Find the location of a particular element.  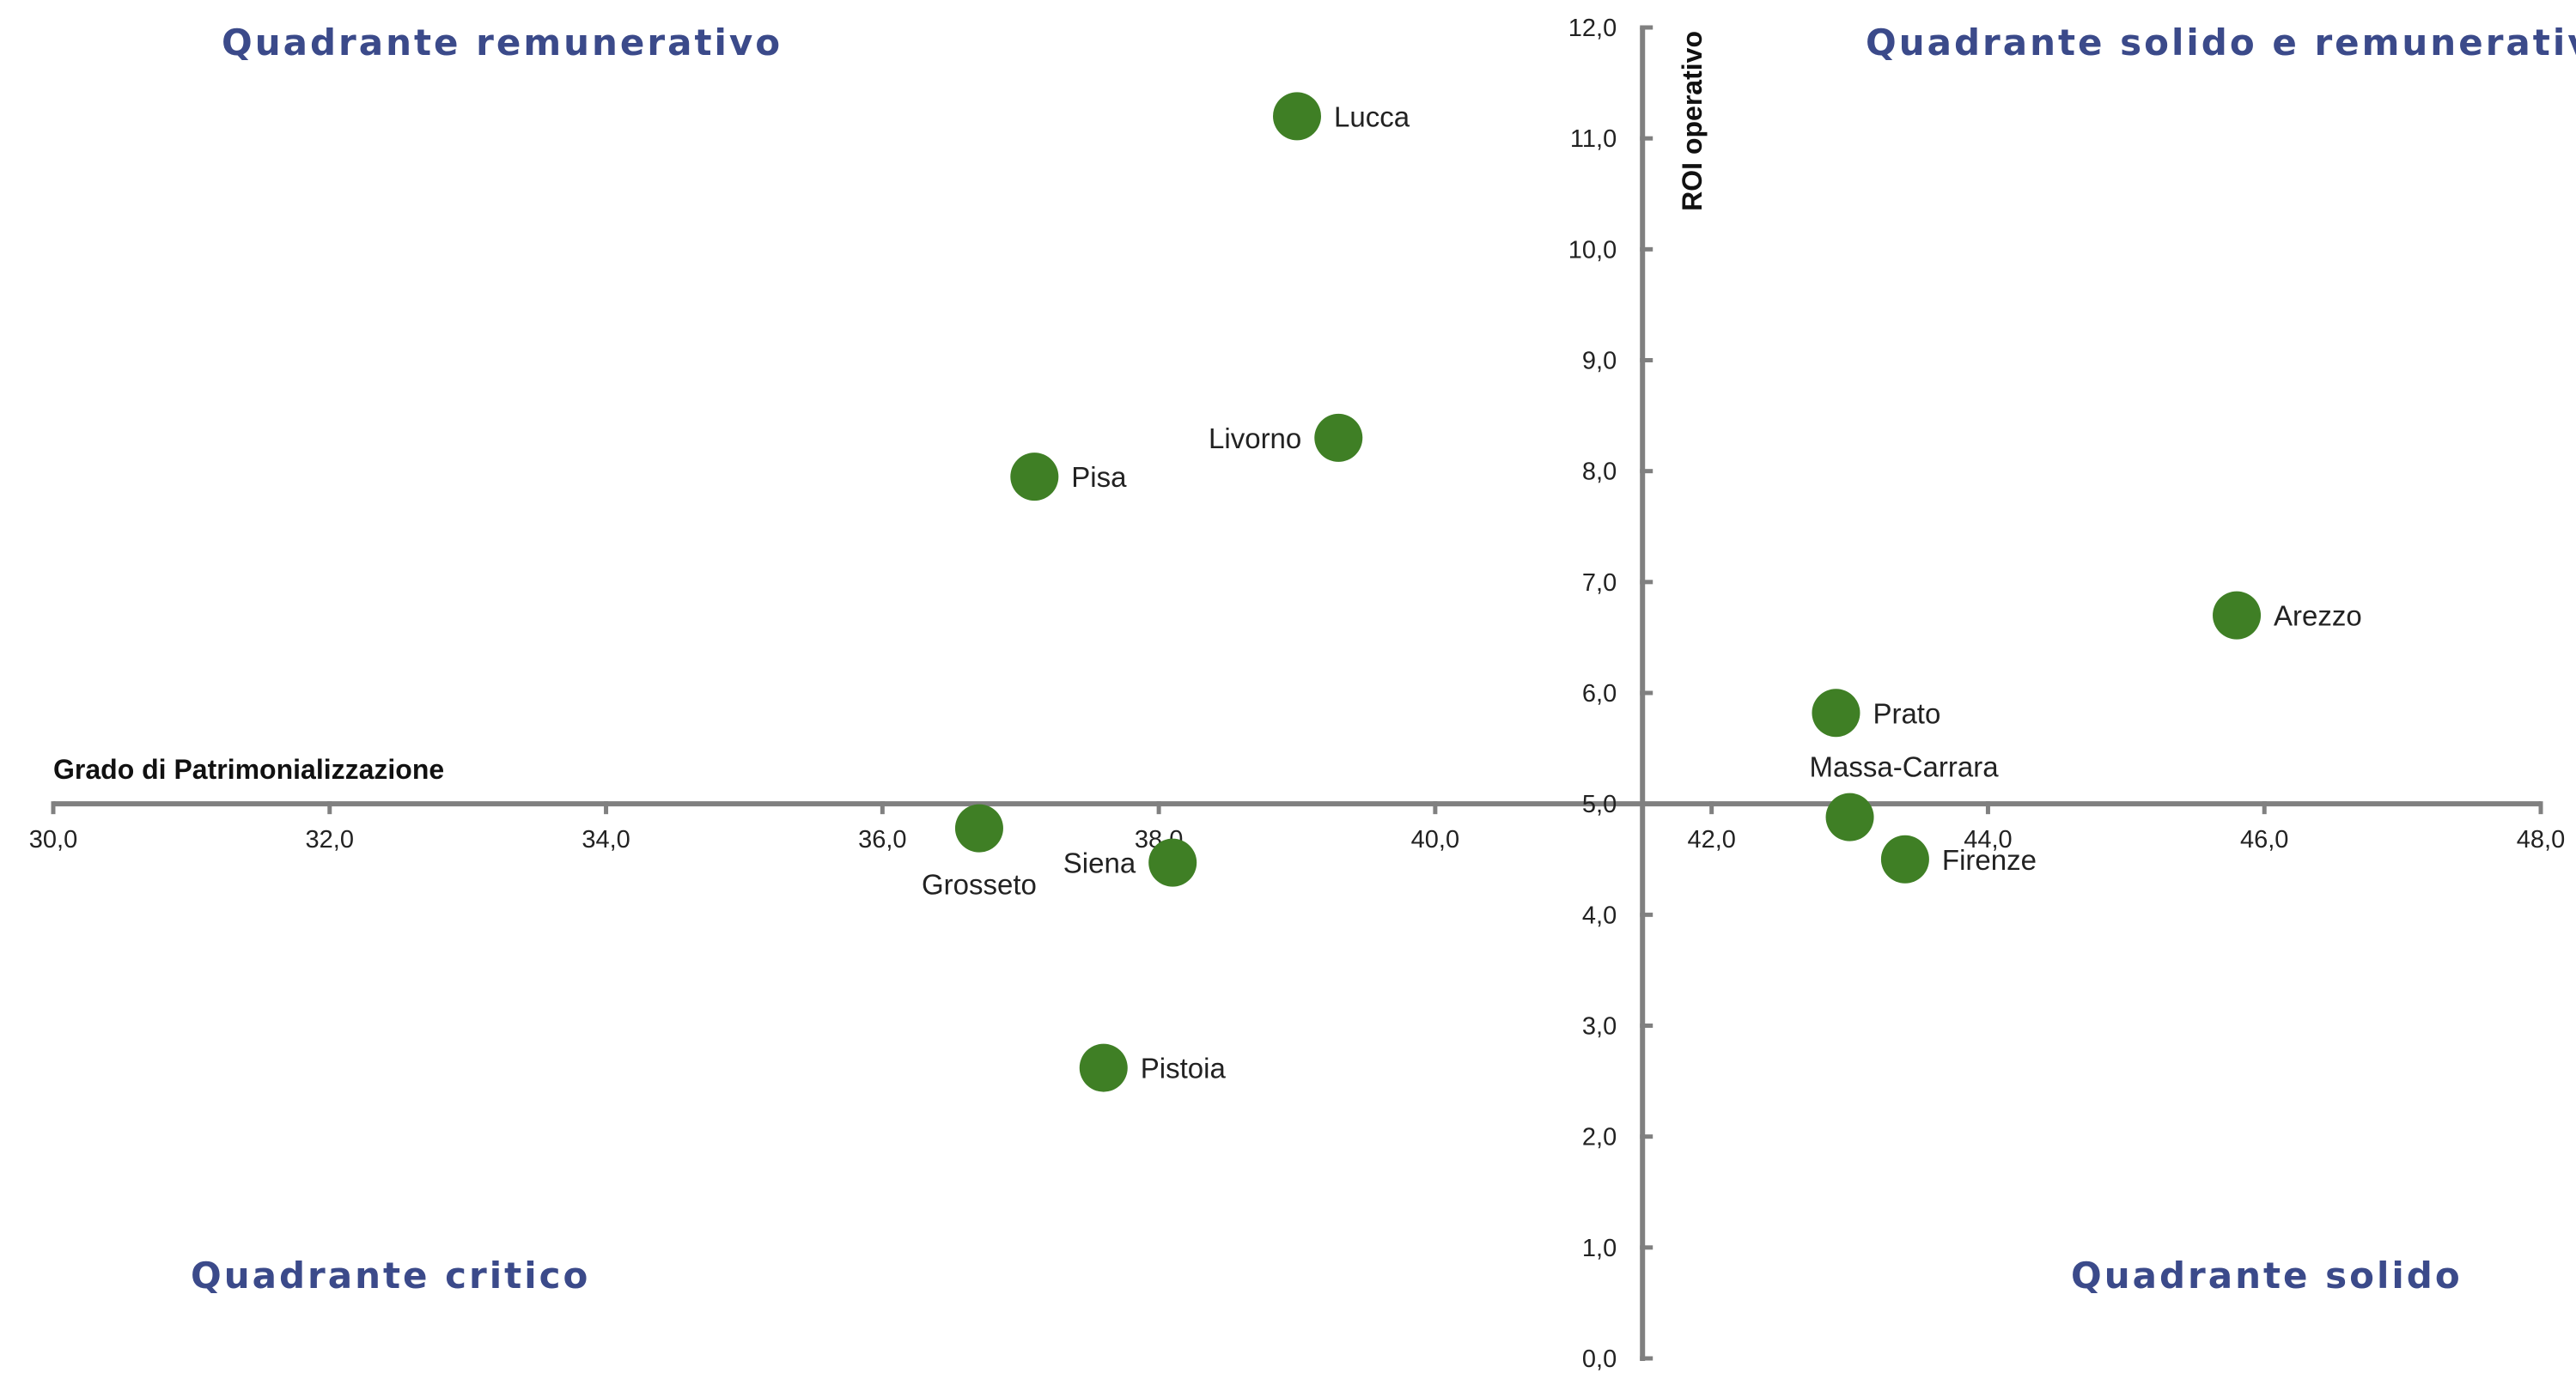

y-tick-label: 5,0 is located at coordinates (1599, 804).